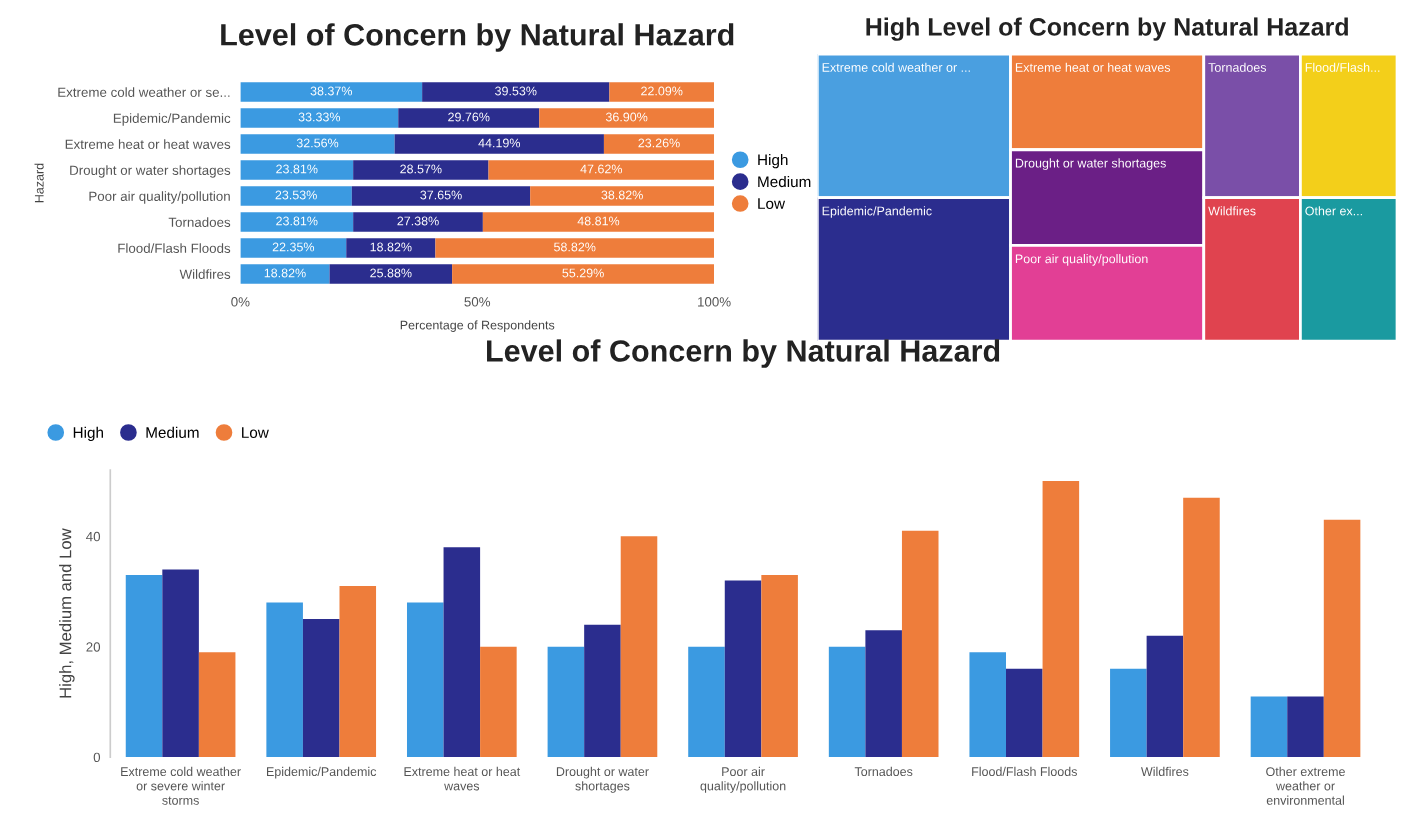  Describe the element at coordinates (1107, 29) in the screenshot. I see `text: High Level of Concern by Natural Hazard` at that location.